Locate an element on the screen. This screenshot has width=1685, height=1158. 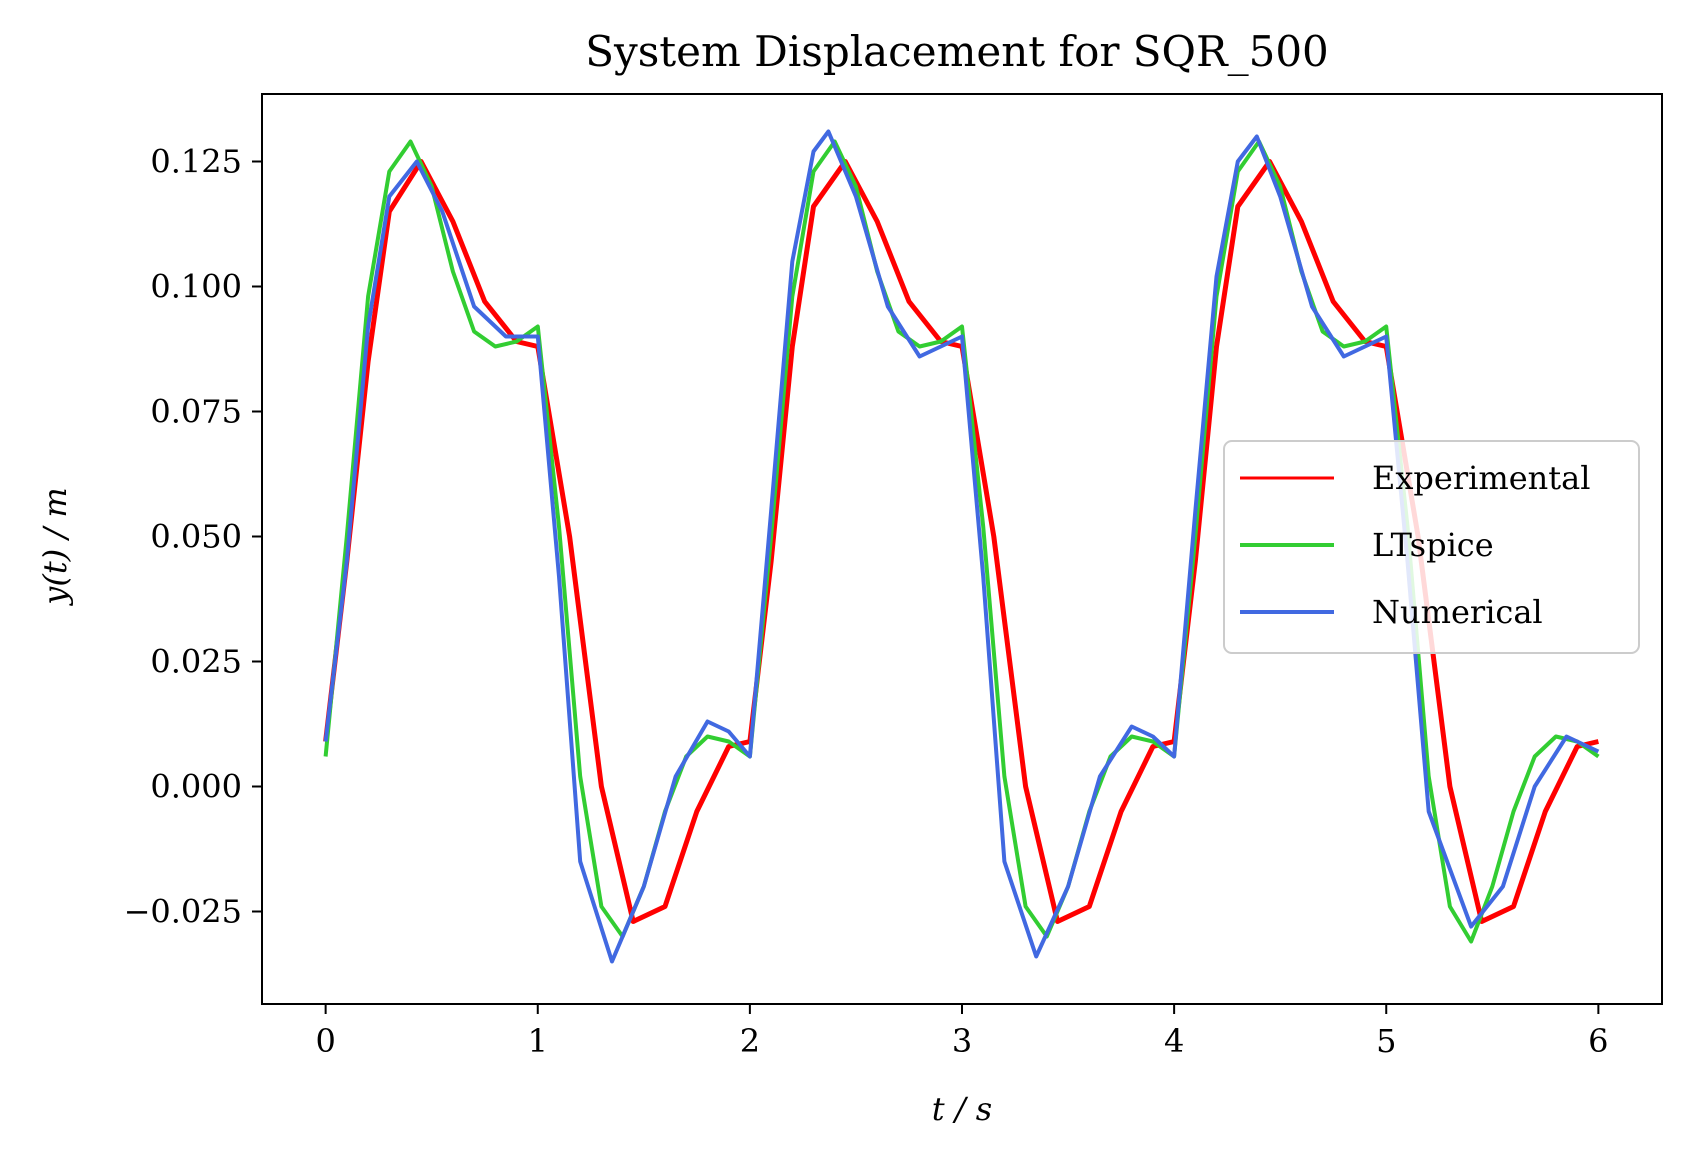
x-tick-label: 3 is located at coordinates (962, 1041).